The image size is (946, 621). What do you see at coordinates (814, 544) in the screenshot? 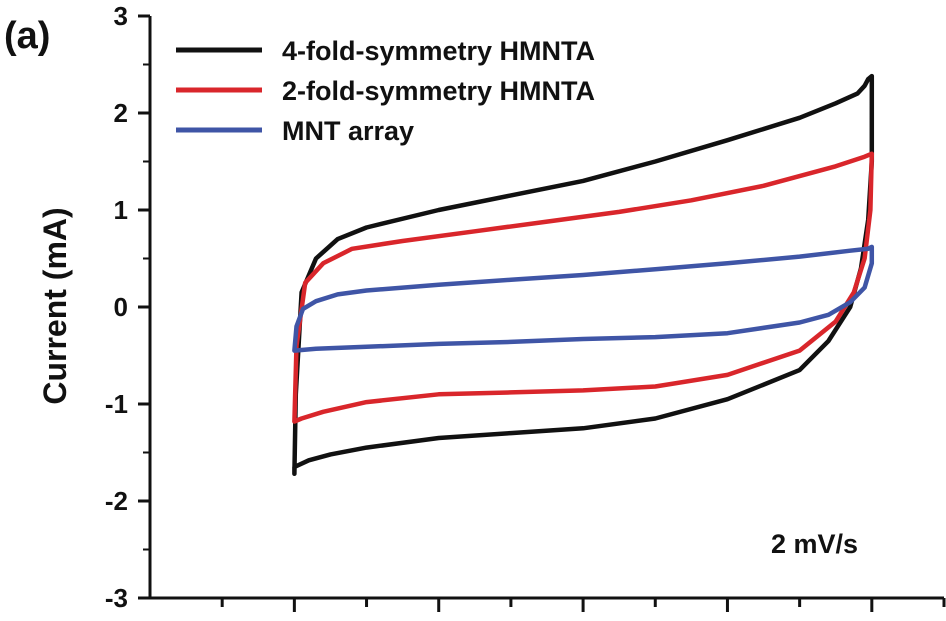
I see `scan-rate-annotation: 2 mV/s` at bounding box center [814, 544].